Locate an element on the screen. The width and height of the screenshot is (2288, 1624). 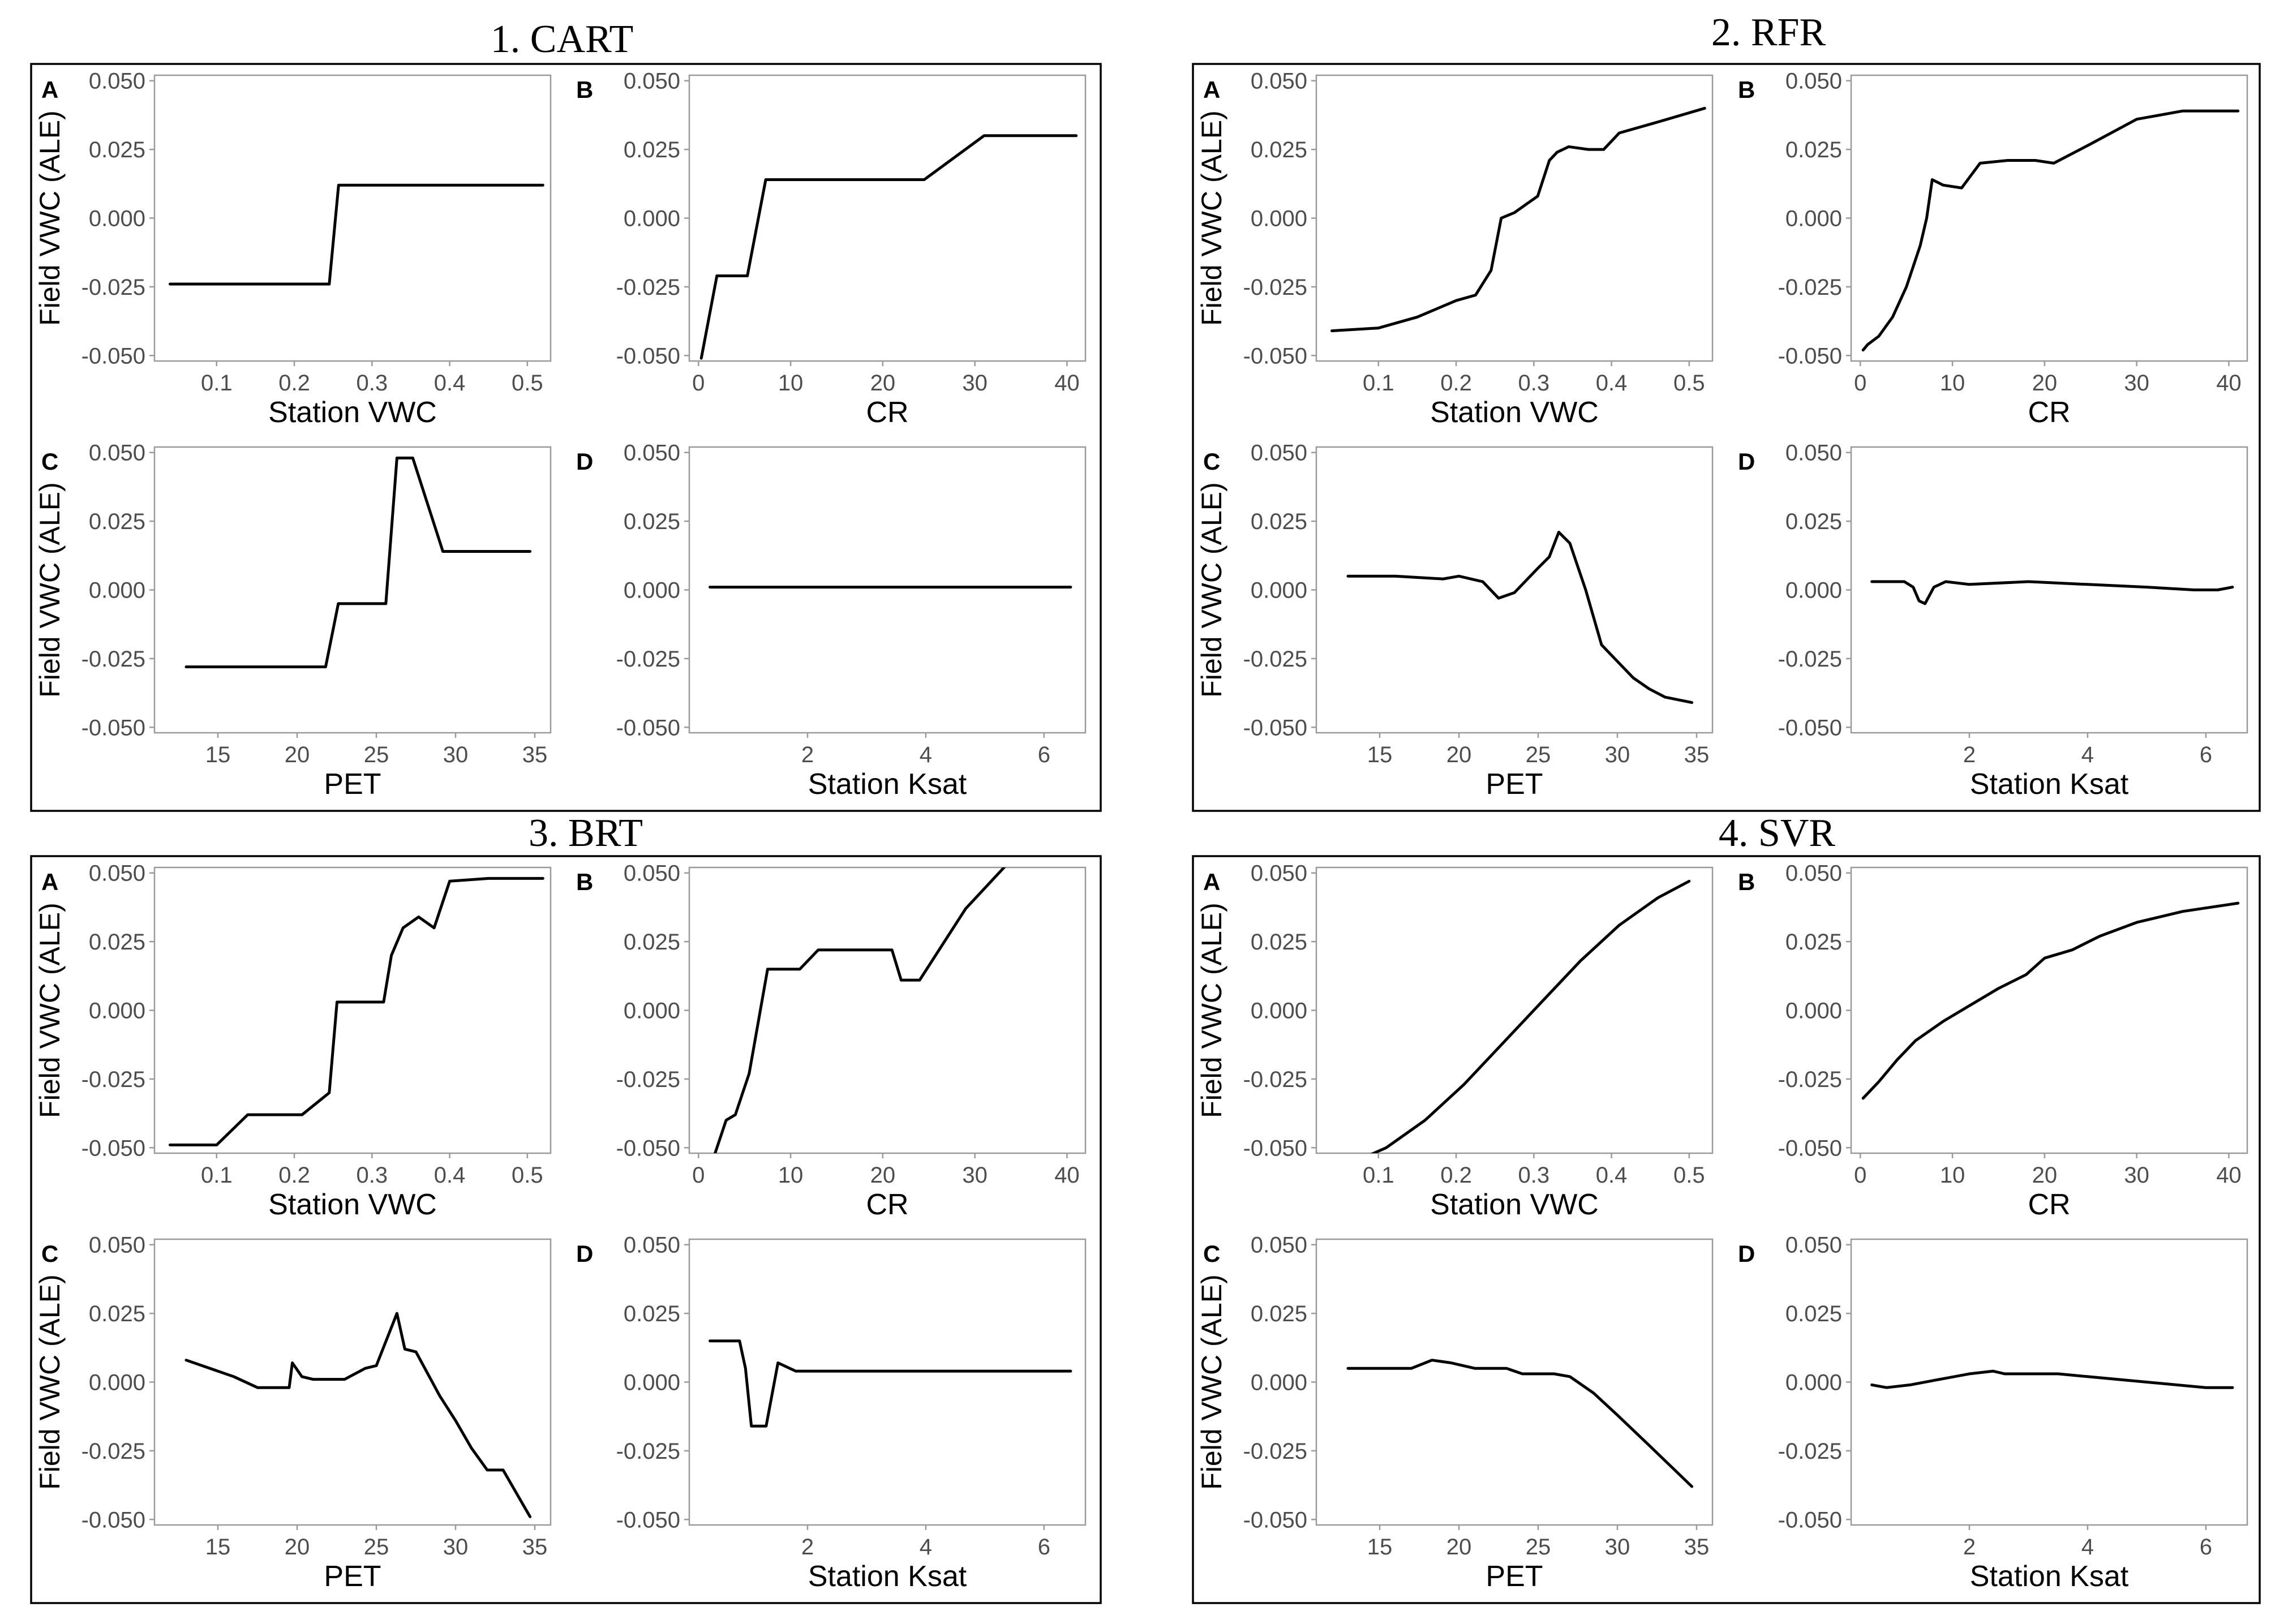
x-axis-label: Station VWC is located at coordinates (352, 412).